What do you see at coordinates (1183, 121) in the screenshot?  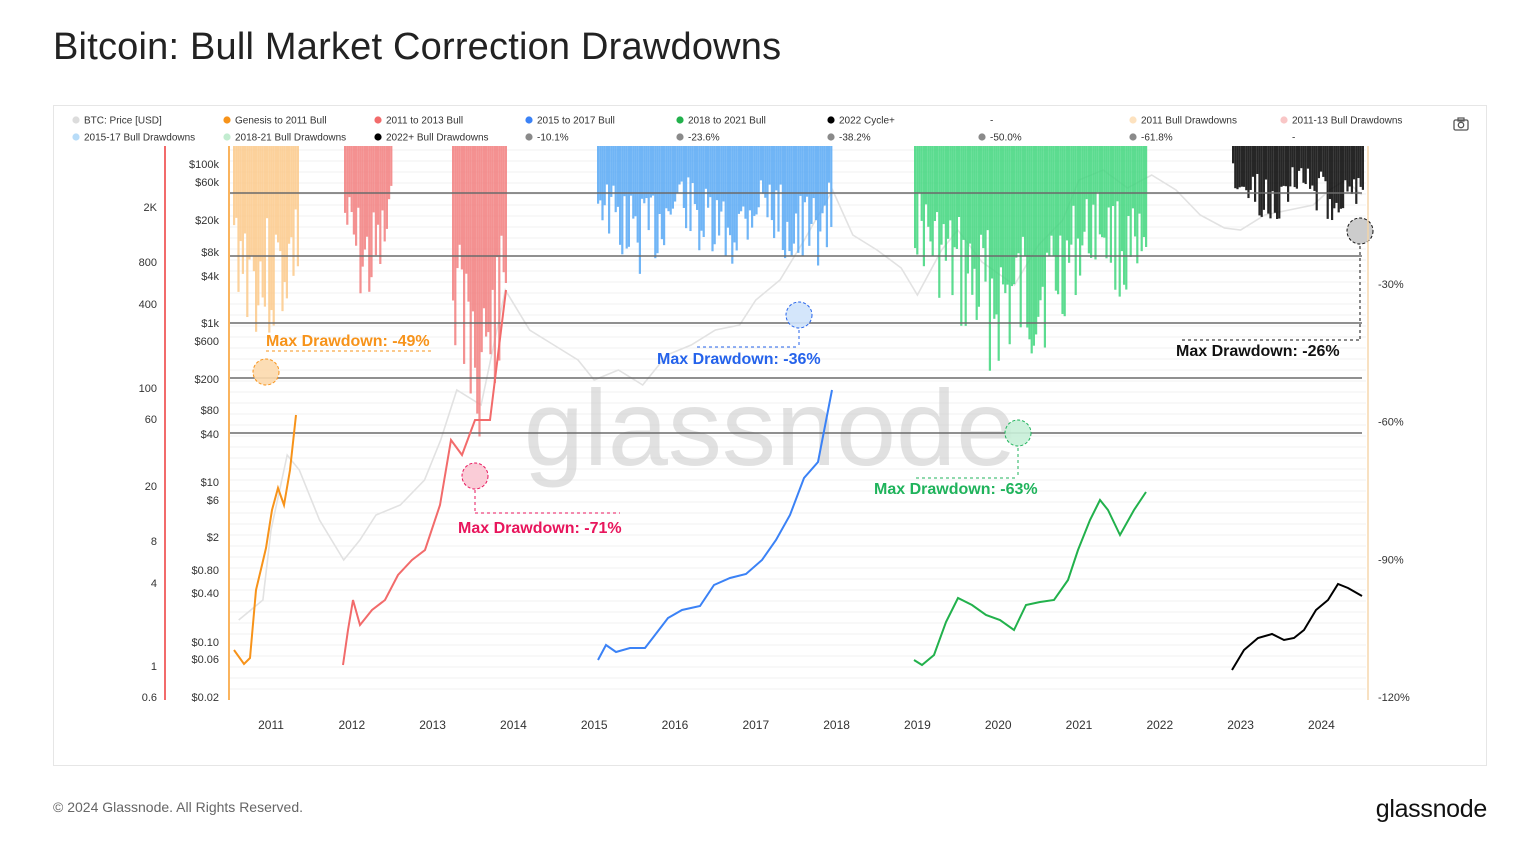 I see `legend-item: 2011 Bull Drawdowns` at bounding box center [1183, 121].